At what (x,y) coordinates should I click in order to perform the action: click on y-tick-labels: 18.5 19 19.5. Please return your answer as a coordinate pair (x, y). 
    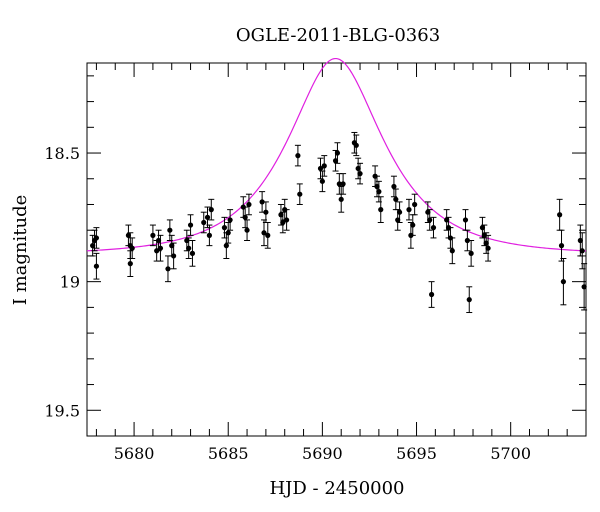
    Looking at the image, I should click on (62, 282).